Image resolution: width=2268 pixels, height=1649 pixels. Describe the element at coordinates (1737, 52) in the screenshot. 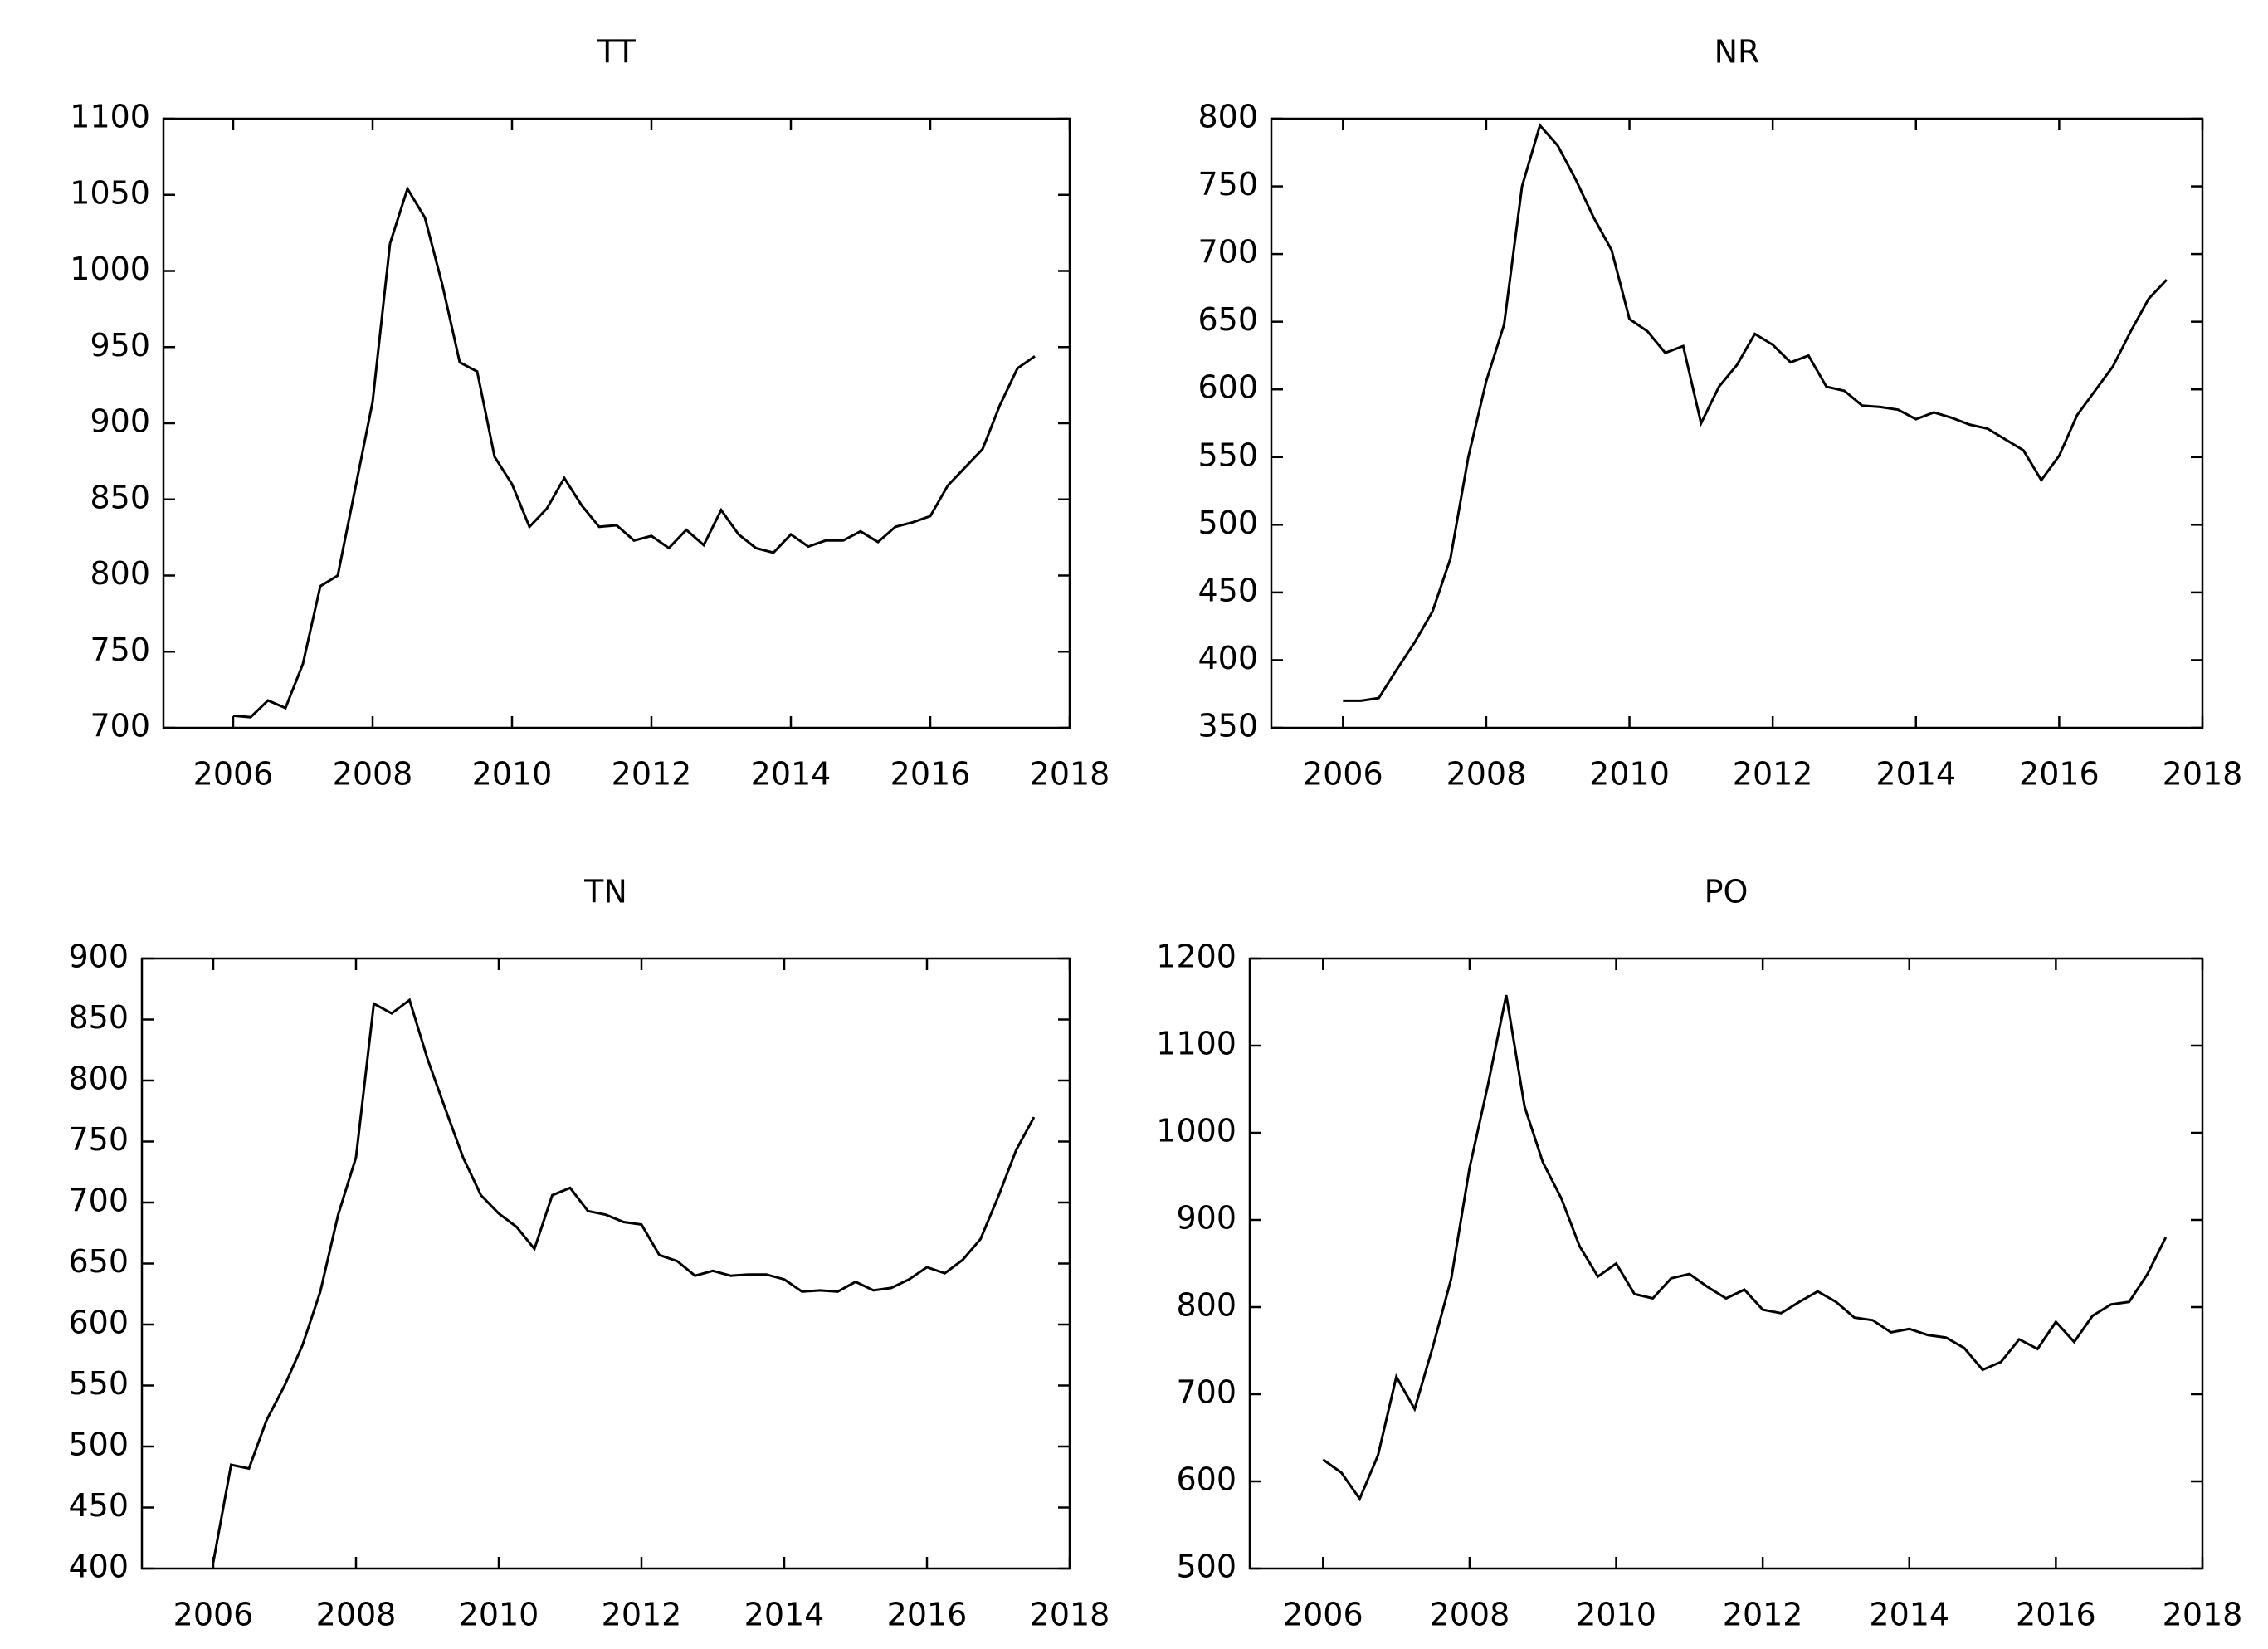

I see `chart-title: NR` at that location.